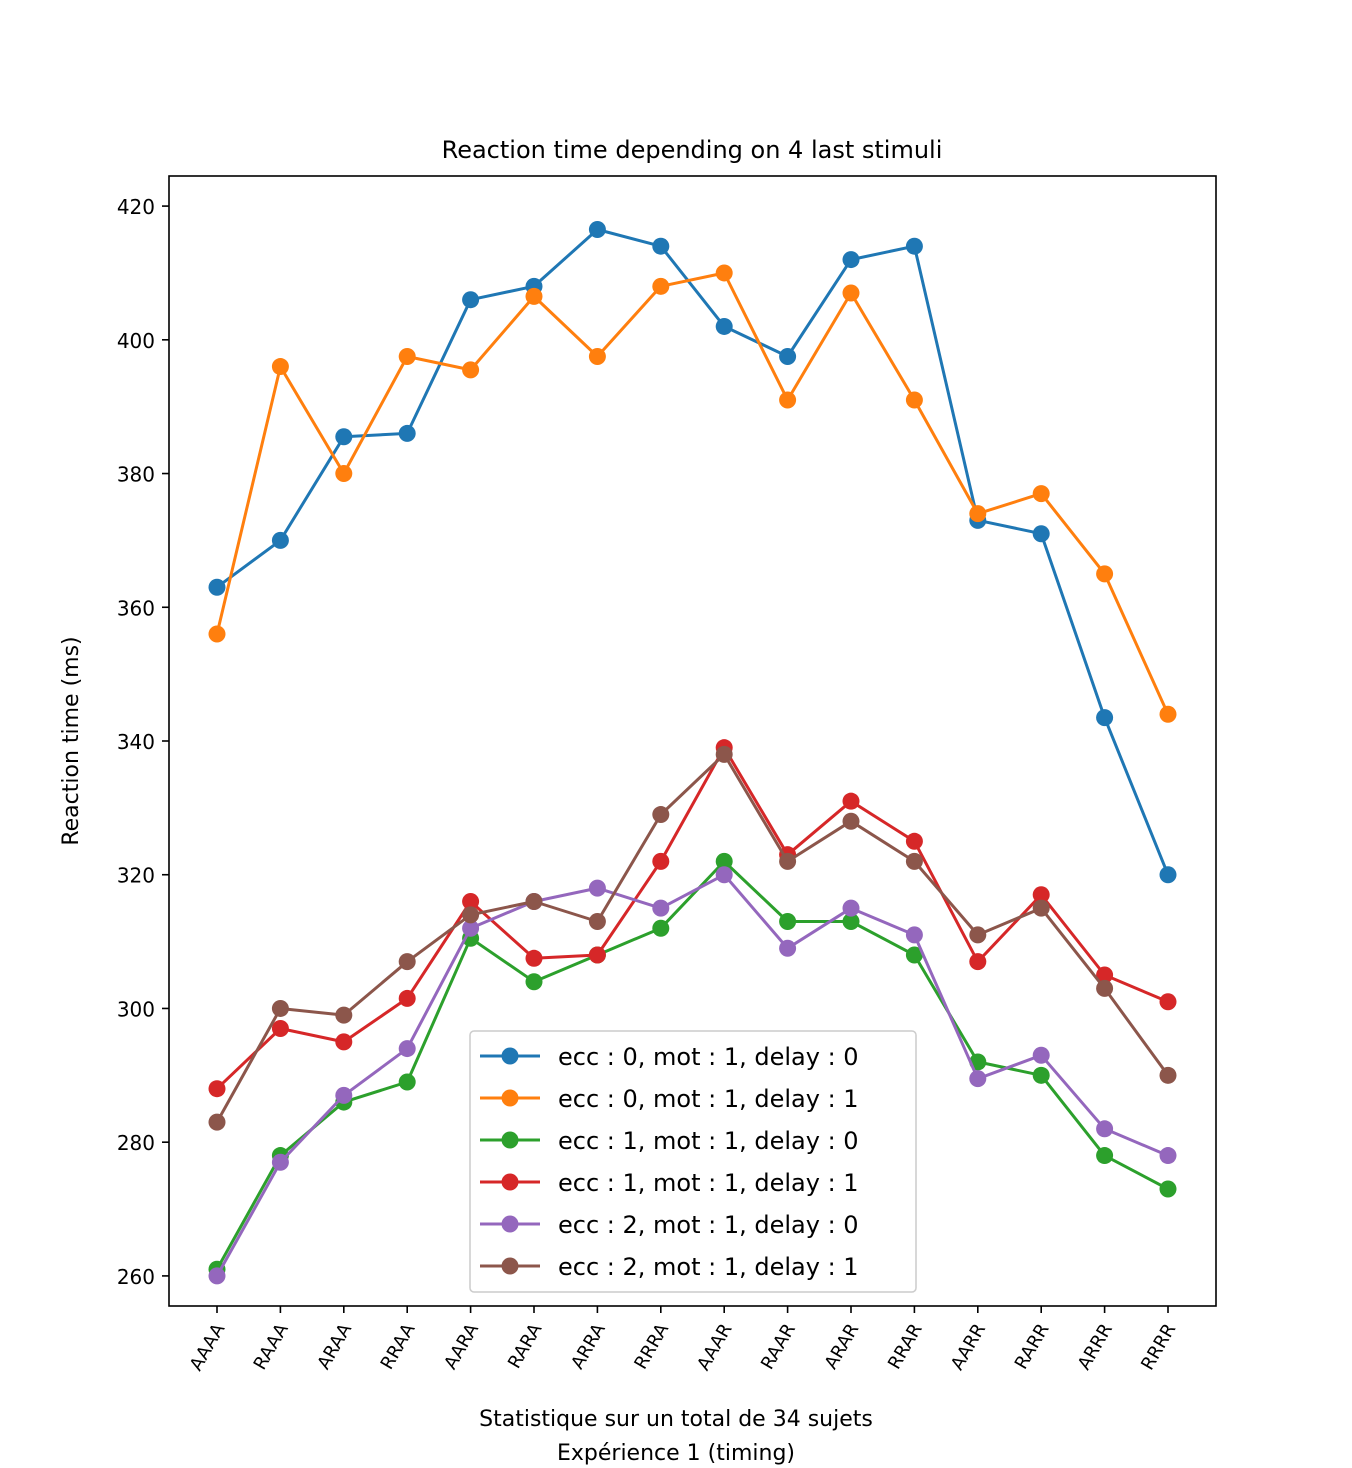  Describe the element at coordinates (676, 1453) in the screenshot. I see `x-axis-label-line-2: Expérience 1 (timing)` at that location.